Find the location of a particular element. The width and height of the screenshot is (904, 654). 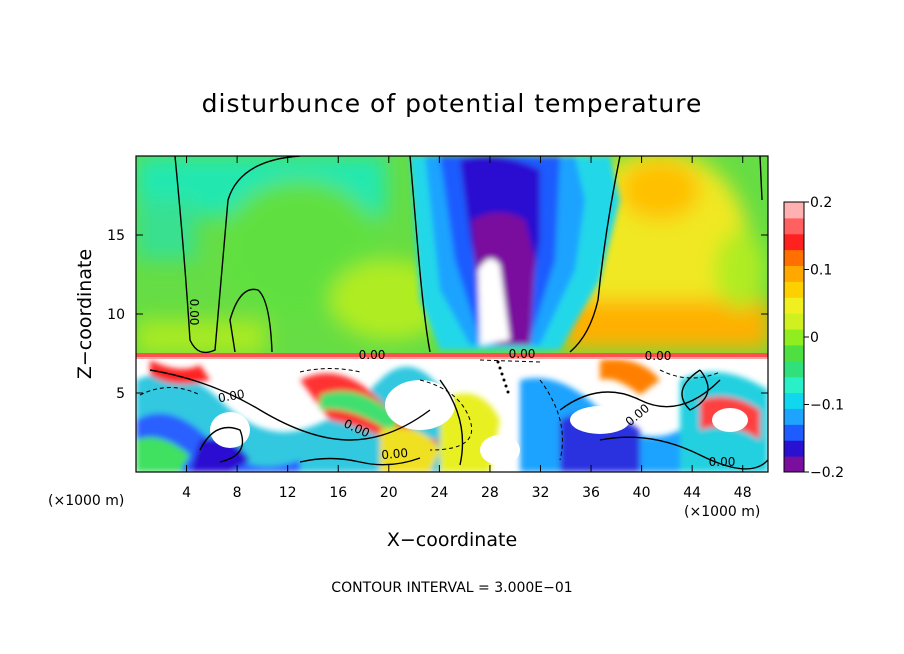

x-tick-label: 44 is located at coordinates (692, 493).